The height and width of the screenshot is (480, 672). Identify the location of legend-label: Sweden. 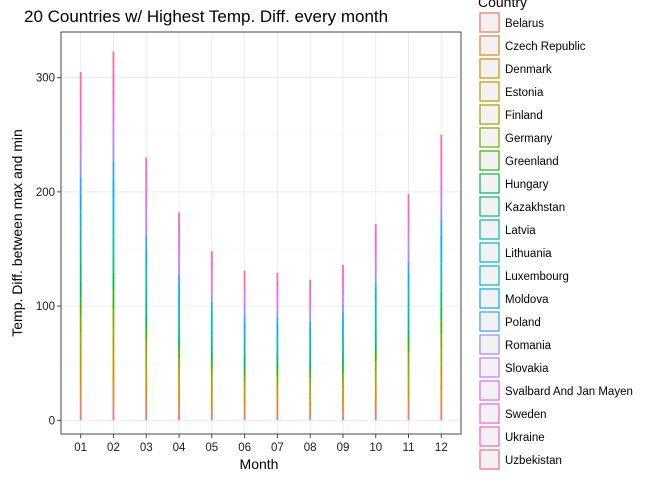
(526, 415).